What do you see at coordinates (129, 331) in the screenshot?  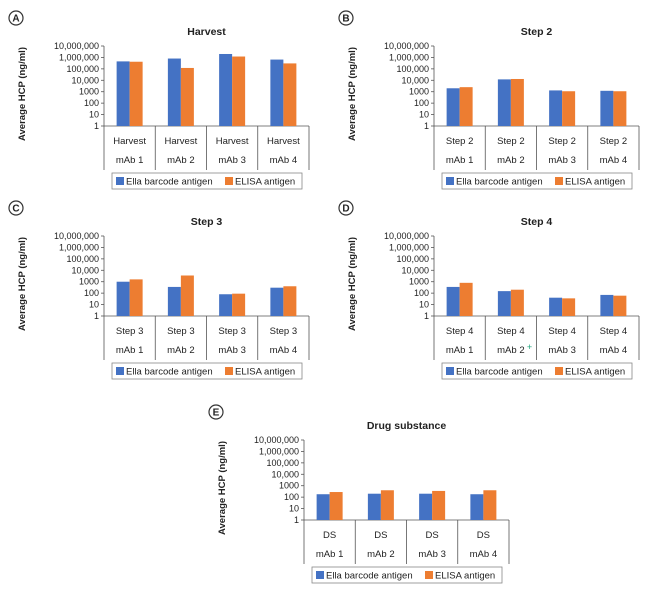 I see `category-label: Step 3` at bounding box center [129, 331].